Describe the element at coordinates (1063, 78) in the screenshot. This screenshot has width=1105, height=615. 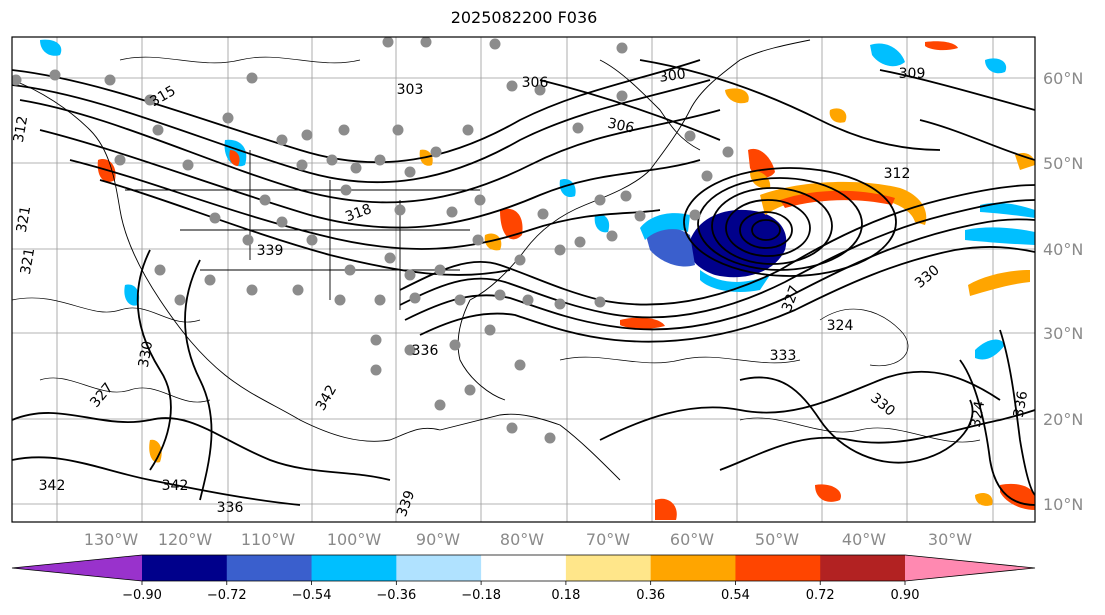
I see `latitude-tick-label: 60°N` at that location.